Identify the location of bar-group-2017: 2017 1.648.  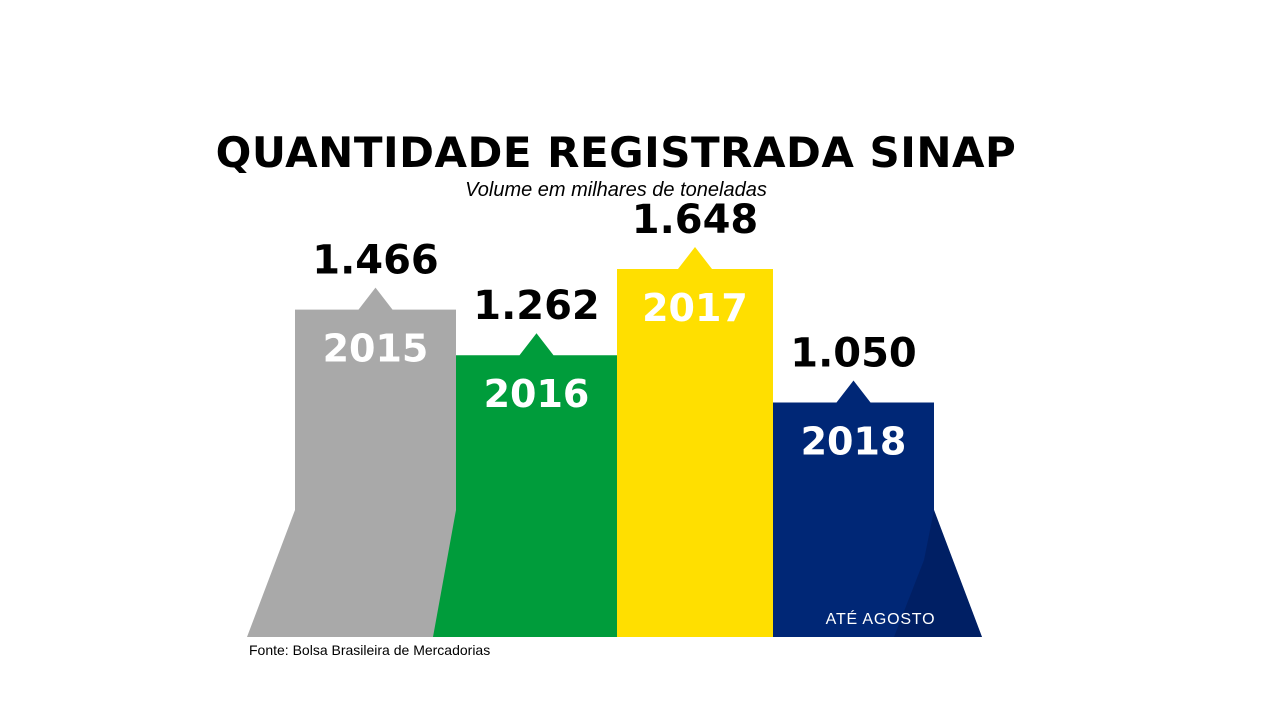
(706, 417).